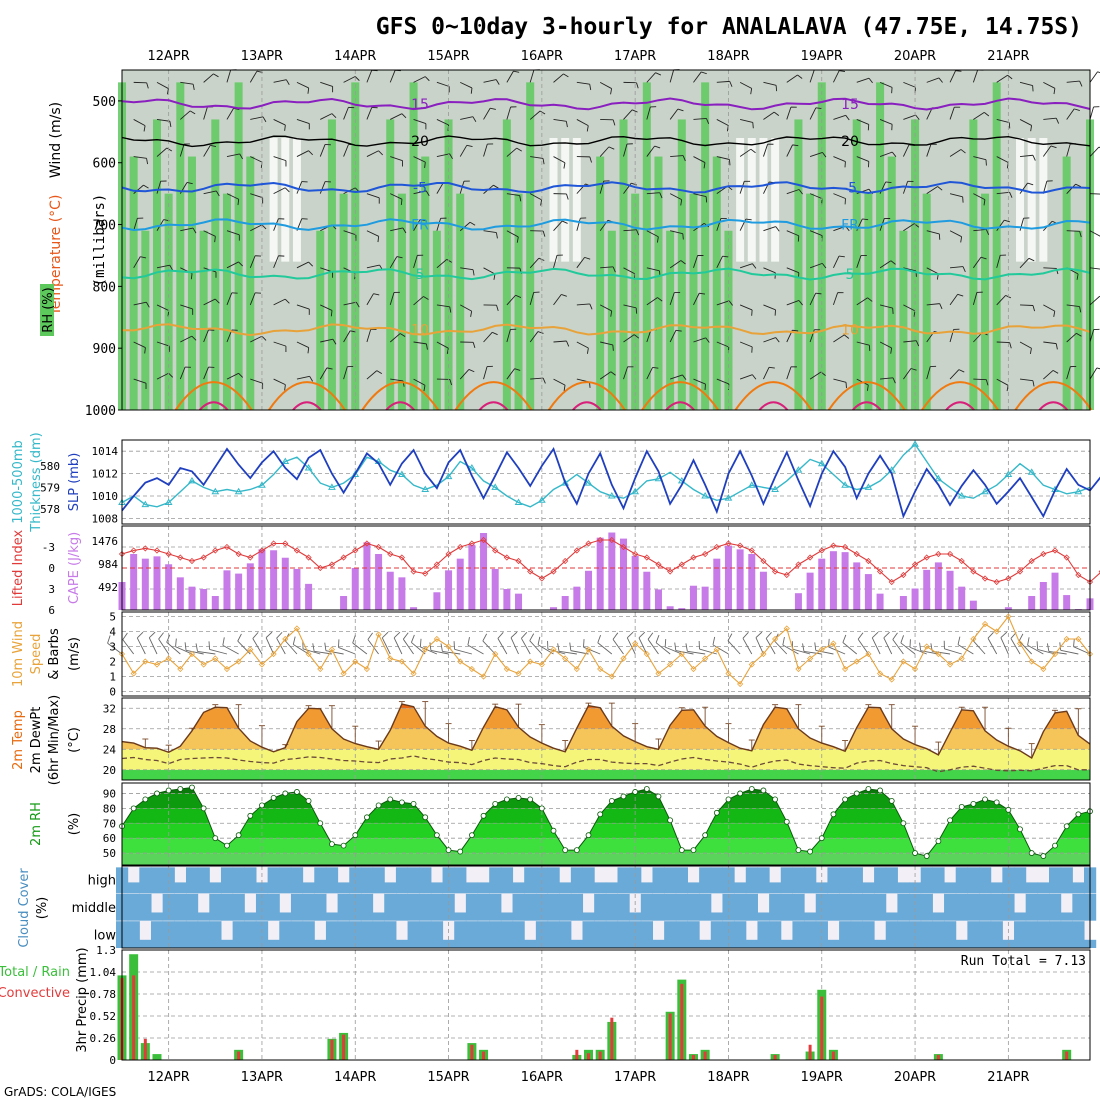 Image resolution: width=1100 pixels, height=1100 pixels. Describe the element at coordinates (610, 483) in the screenshot. I see `slp-line` at that location.